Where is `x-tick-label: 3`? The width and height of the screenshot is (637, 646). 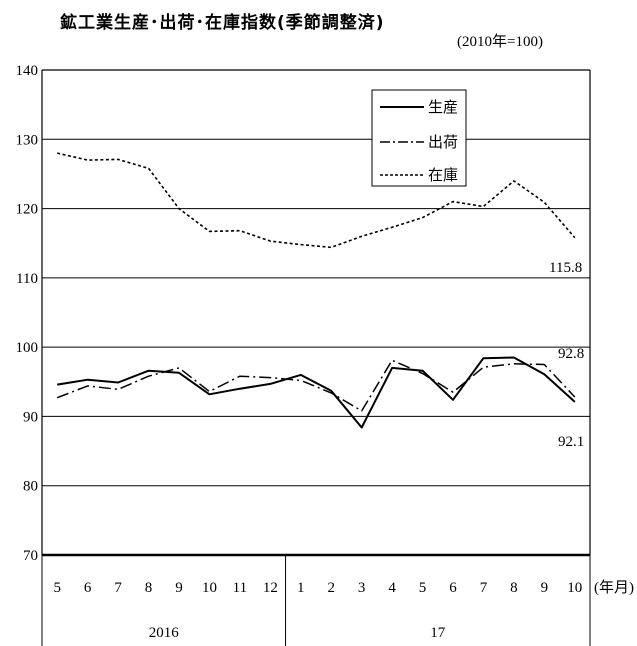 x-tick-label: 3 is located at coordinates (362, 588).